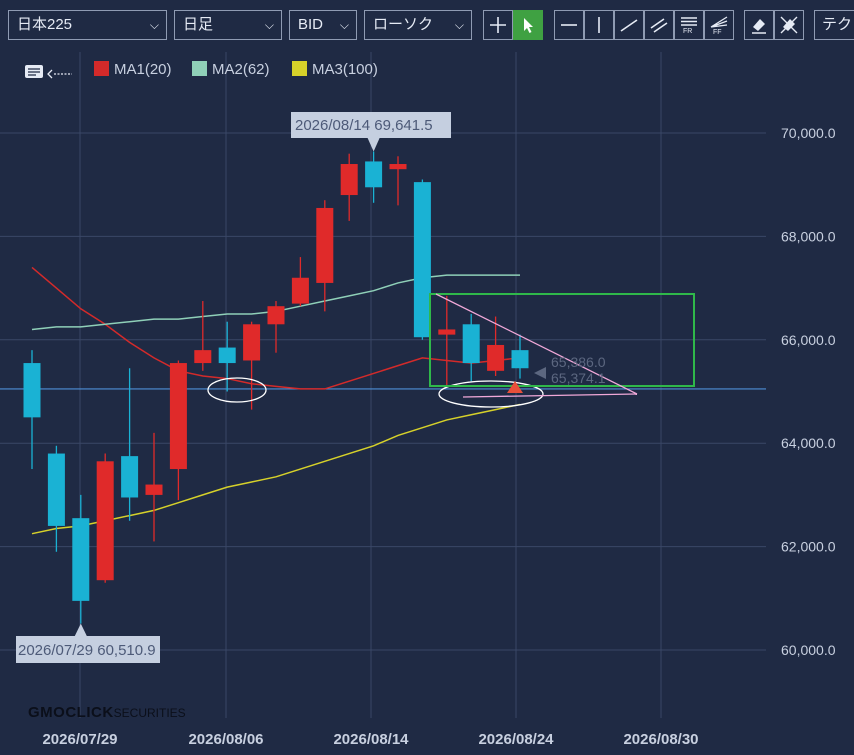  What do you see at coordinates (198, 24) in the screenshot?
I see `period-select-value: 日足` at bounding box center [198, 24].